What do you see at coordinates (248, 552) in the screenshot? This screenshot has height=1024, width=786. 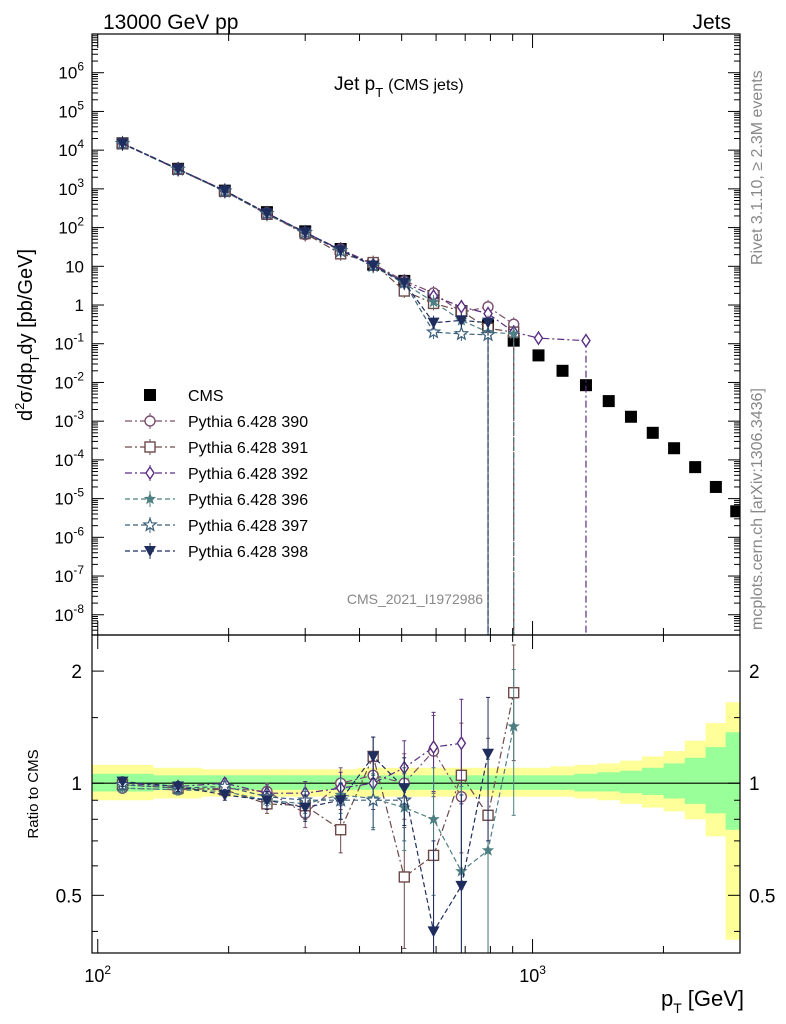 I see `legend-label: Pythia 6.428 398` at bounding box center [248, 552].